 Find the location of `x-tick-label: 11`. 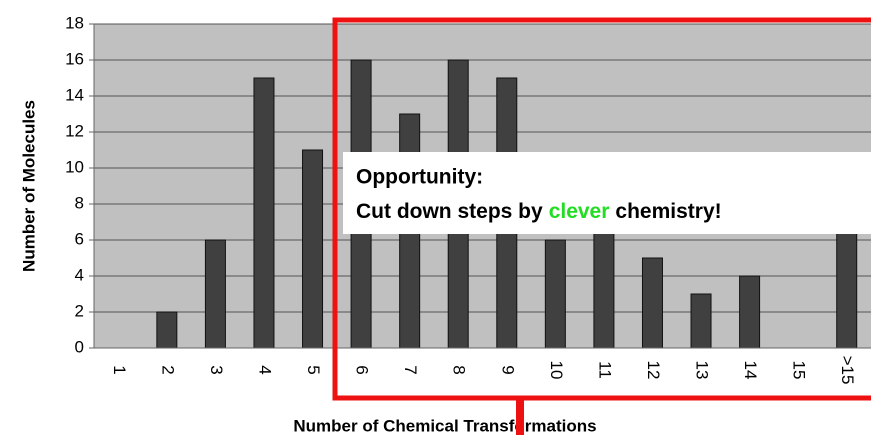

x-tick-label: 11 is located at coordinates (604, 370).